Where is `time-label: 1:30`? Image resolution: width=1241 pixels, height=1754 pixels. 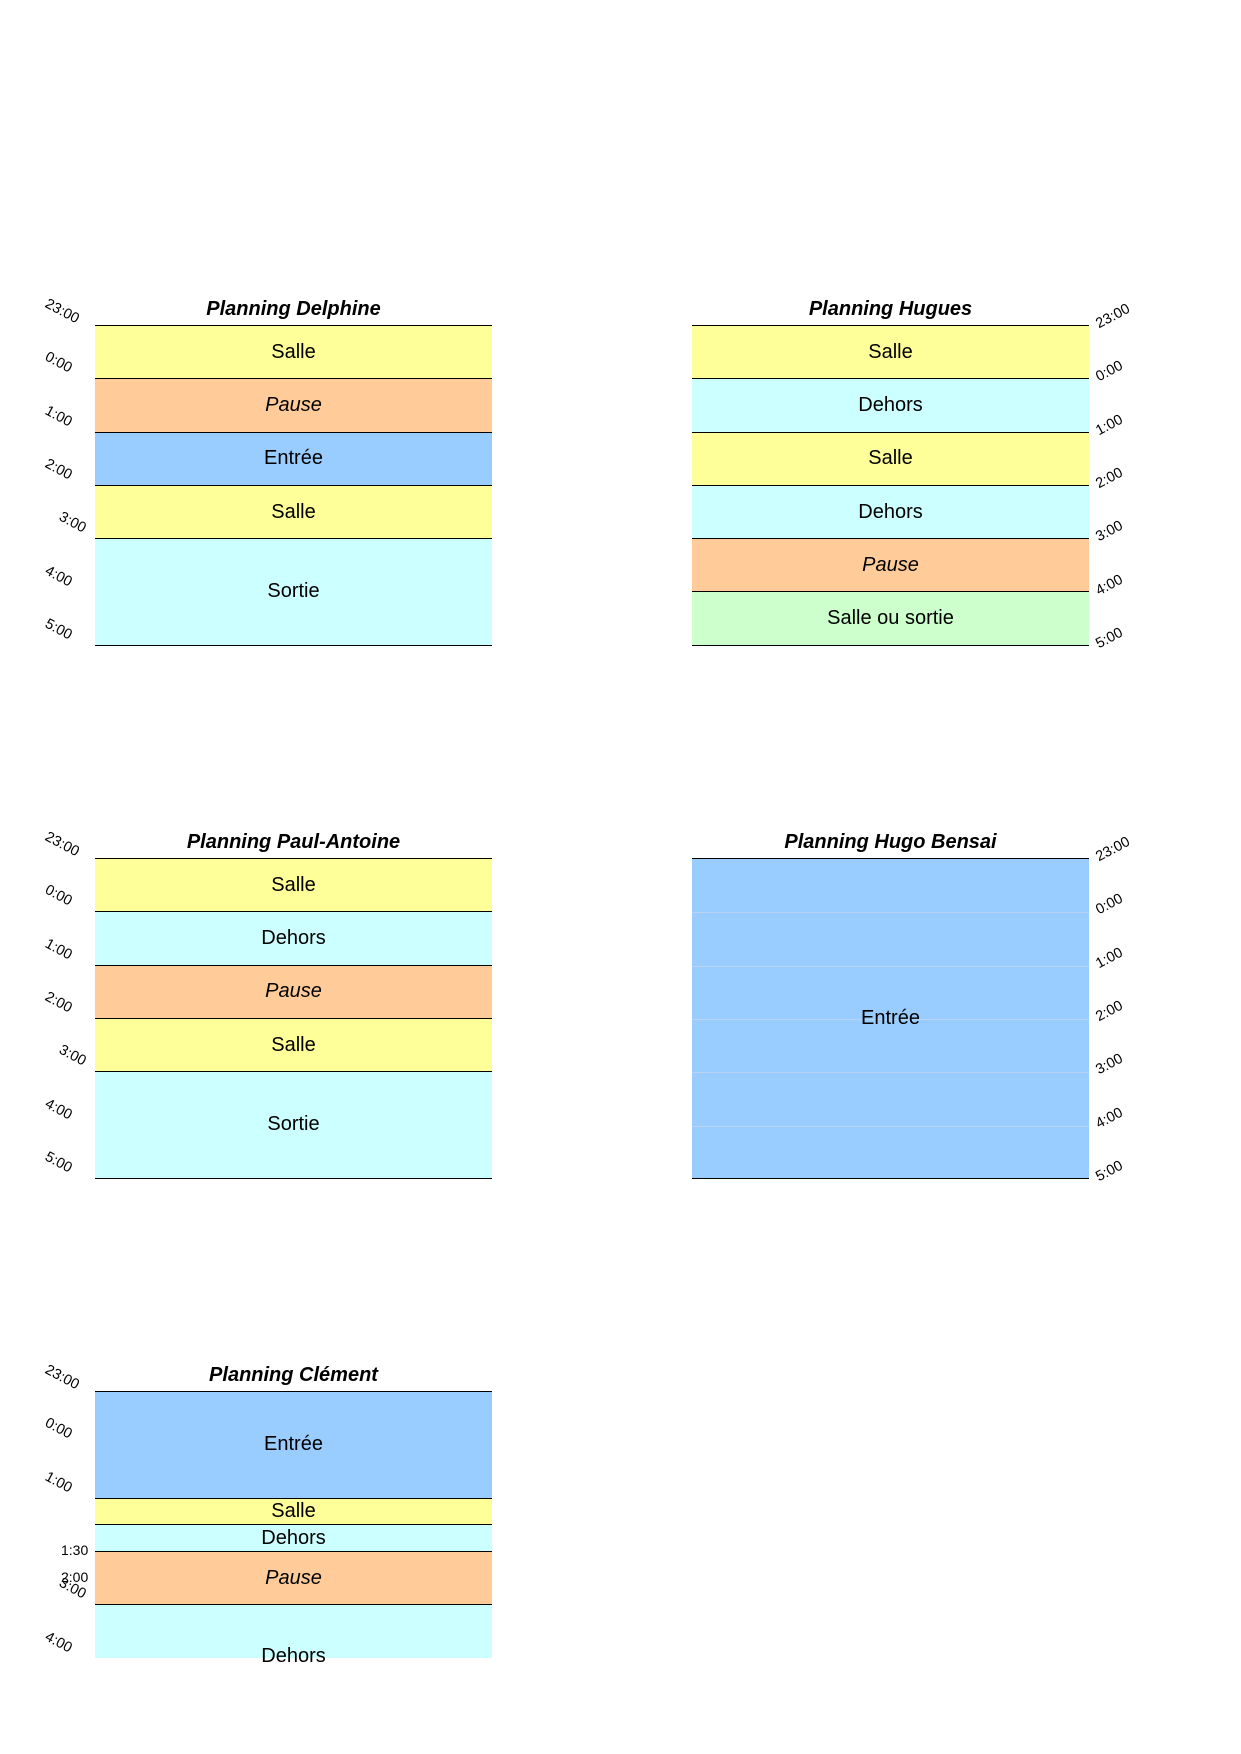
time-label: 1:30 is located at coordinates (75, 1550).